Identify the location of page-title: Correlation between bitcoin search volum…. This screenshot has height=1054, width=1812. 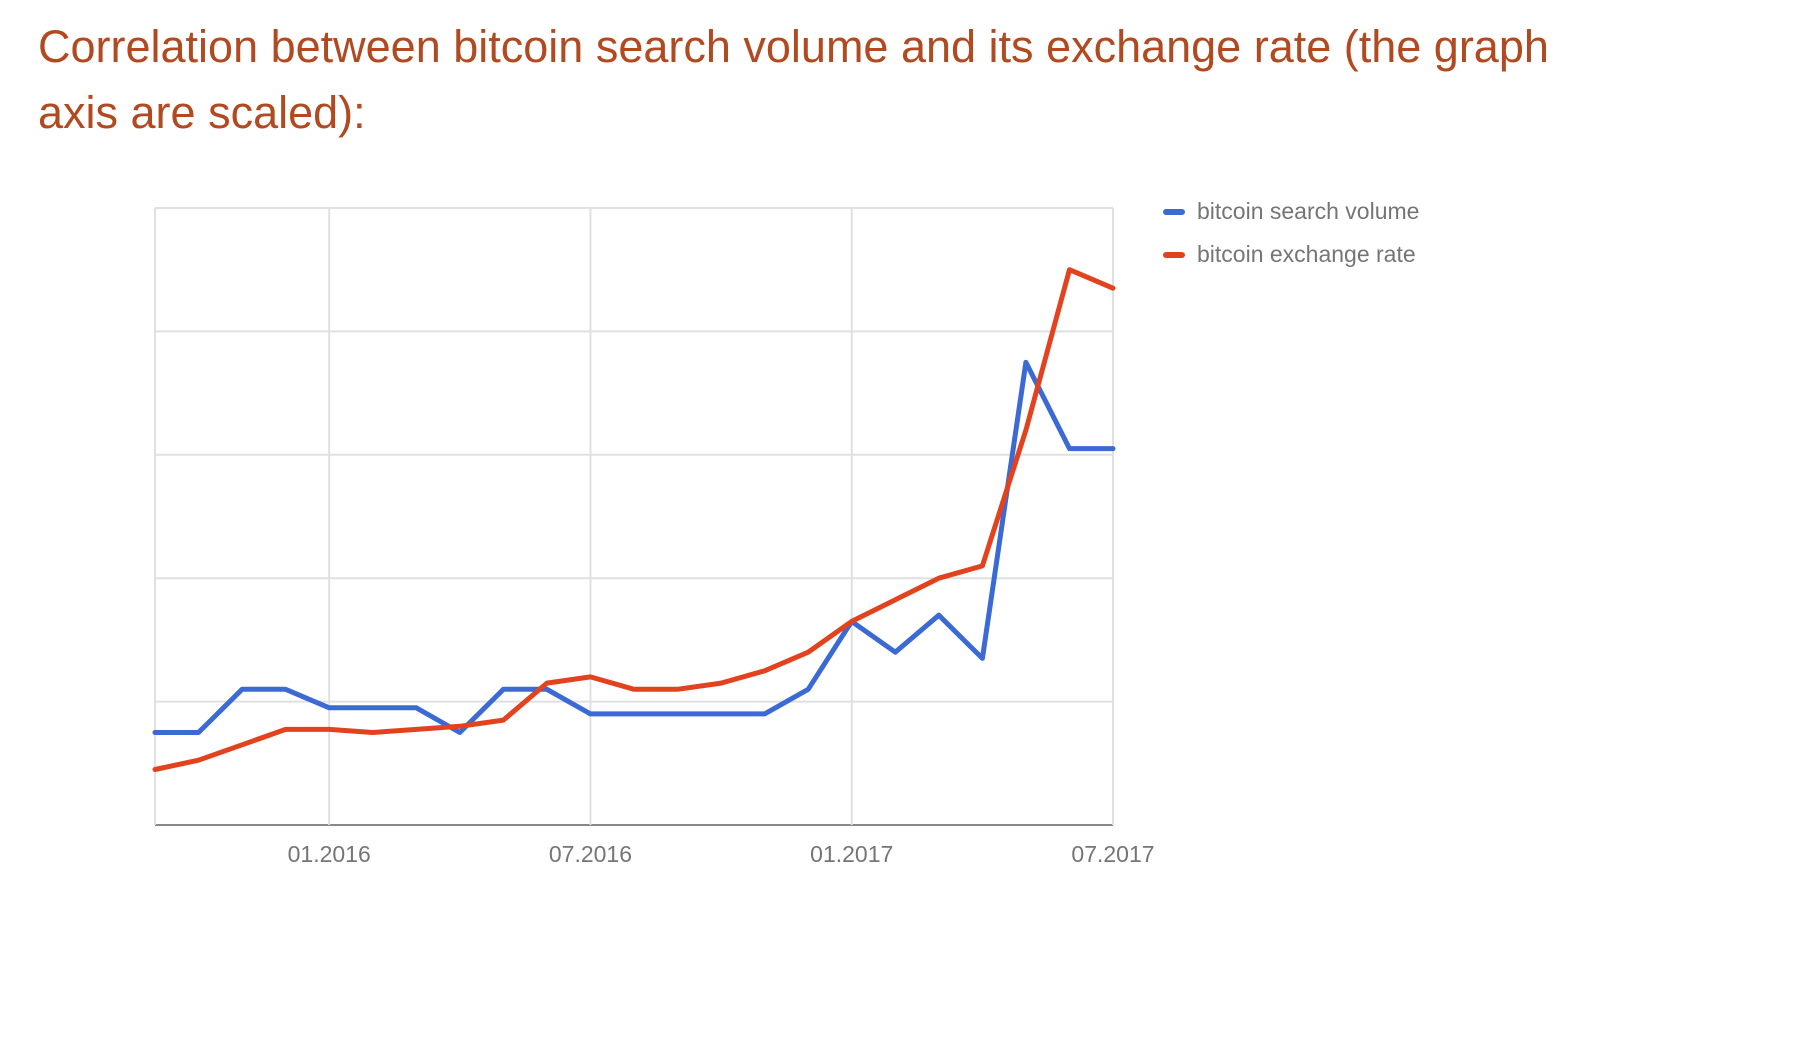
(793, 79).